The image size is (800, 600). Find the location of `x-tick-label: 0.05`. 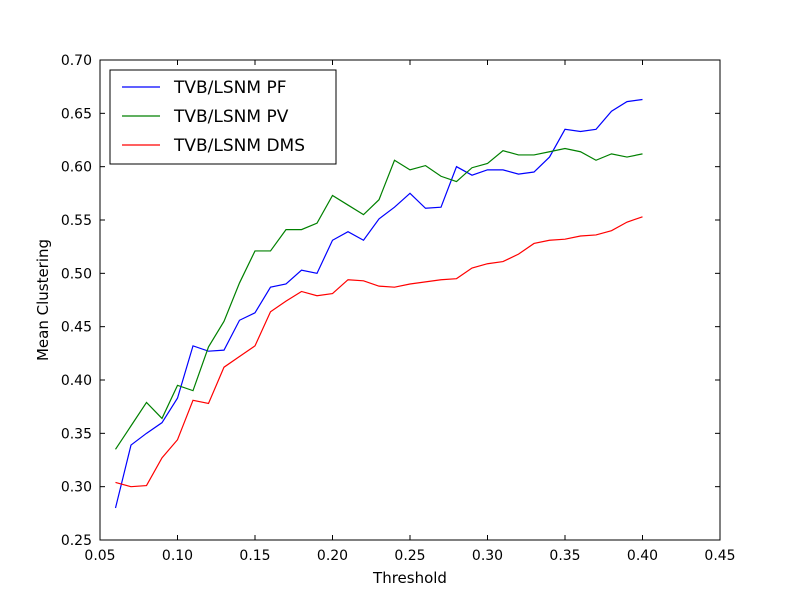

x-tick-label: 0.05 is located at coordinates (99, 556).